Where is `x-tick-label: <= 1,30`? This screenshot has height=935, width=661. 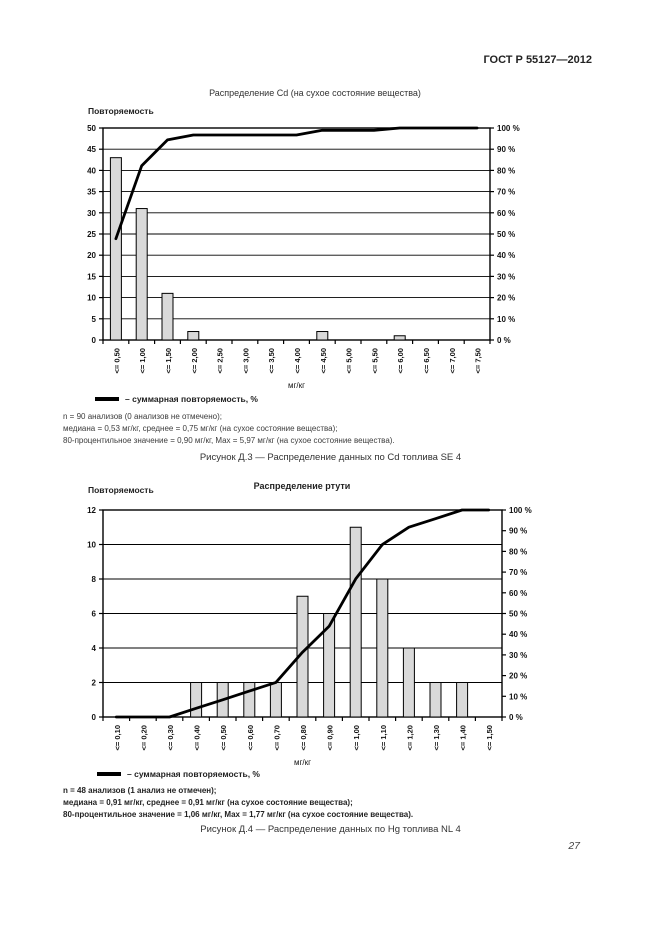 x-tick-label: <= 1,30 is located at coordinates (436, 737).